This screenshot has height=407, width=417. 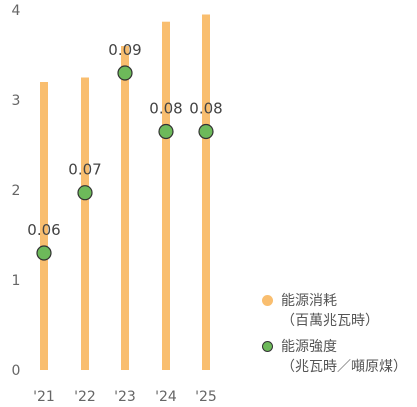 I want to click on intensity-data-label: 0.09, so click(x=124, y=50).